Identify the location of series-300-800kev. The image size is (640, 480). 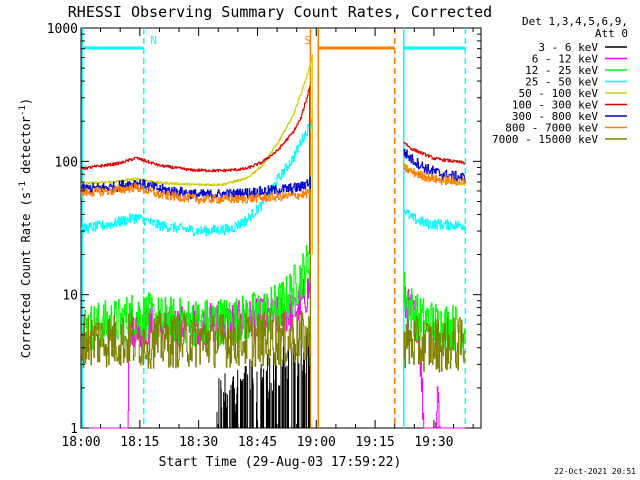
(273, 201).